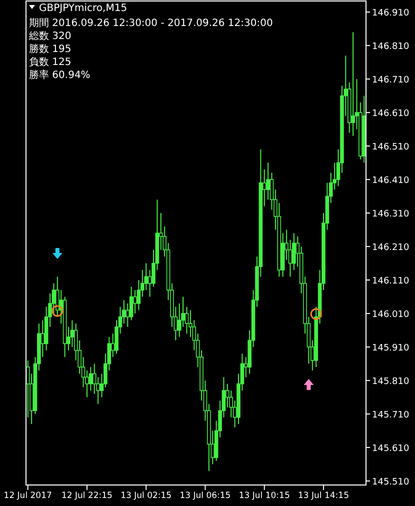 Image resolution: width=415 pixels, height=506 pixels. Describe the element at coordinates (391, 315) in the screenshot. I see `y-tick-label: 146.010` at that location.